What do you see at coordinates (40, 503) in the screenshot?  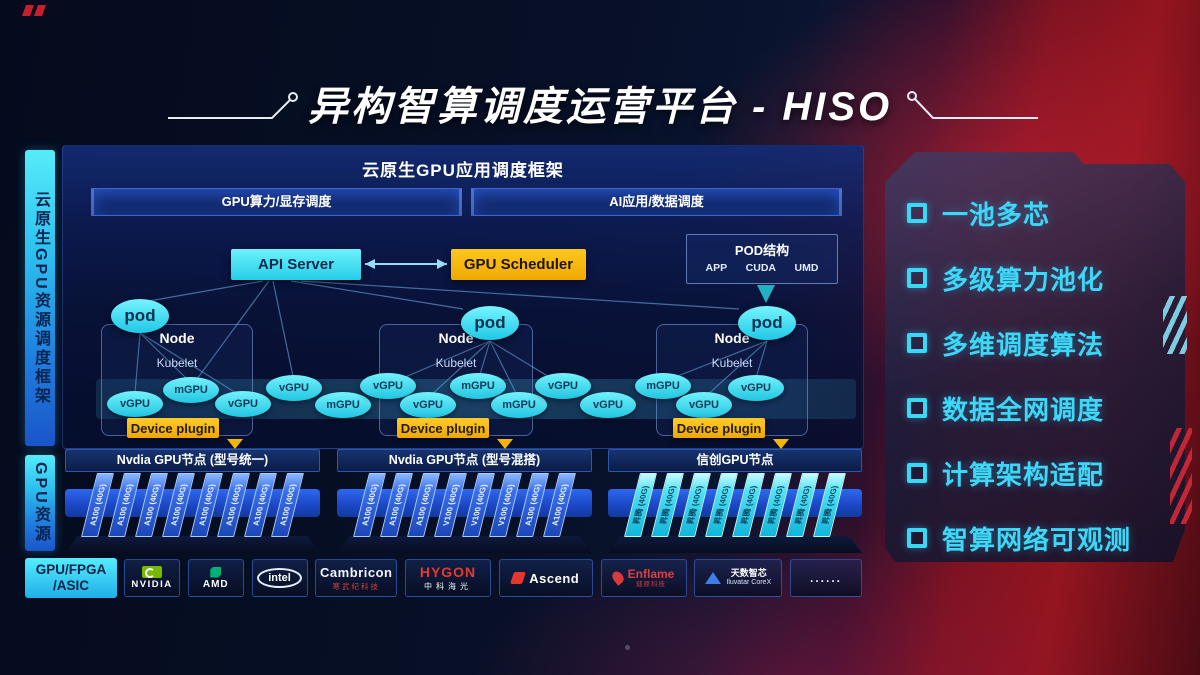 I see `sidebar-resource-bar: GPU资源` at bounding box center [40, 503].